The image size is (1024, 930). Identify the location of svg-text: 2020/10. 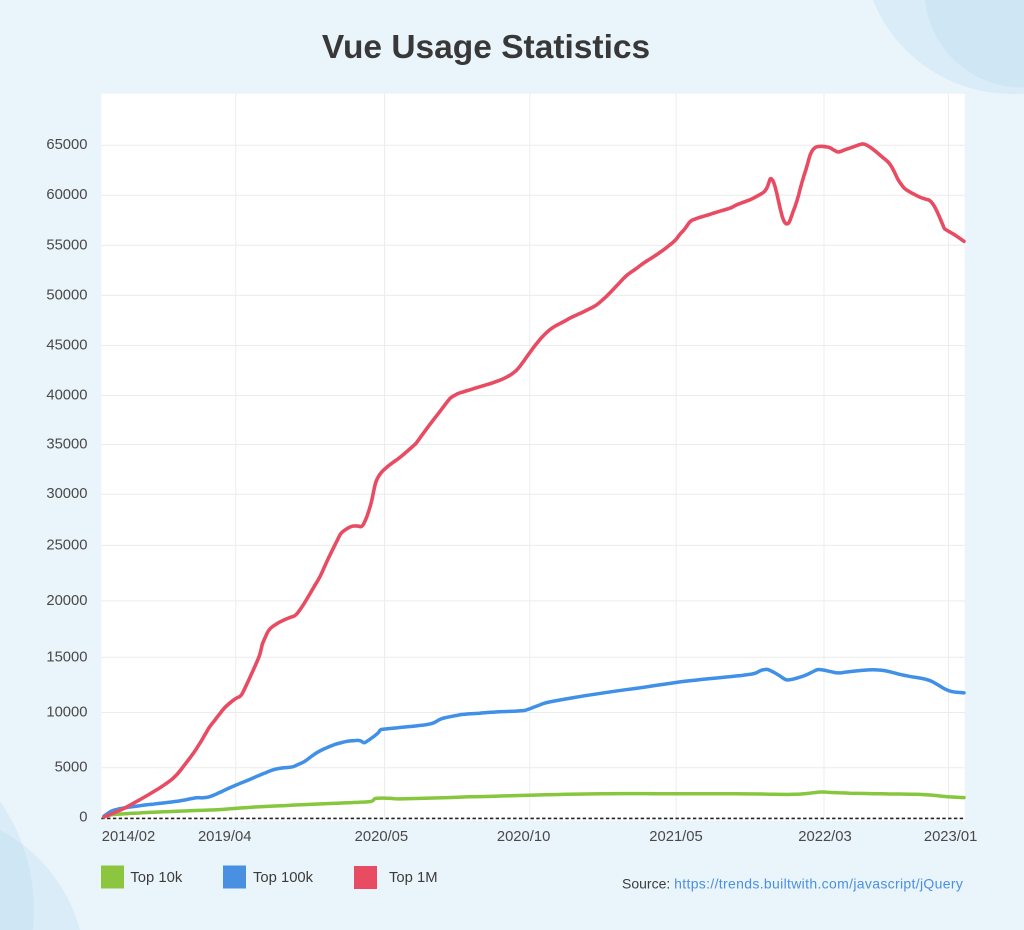
(524, 837).